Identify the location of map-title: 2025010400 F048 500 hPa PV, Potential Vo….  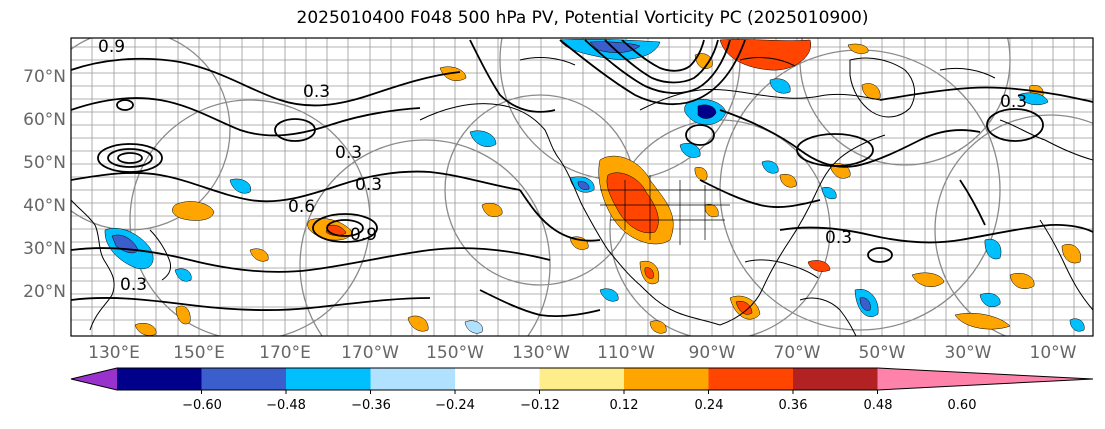
(582, 18).